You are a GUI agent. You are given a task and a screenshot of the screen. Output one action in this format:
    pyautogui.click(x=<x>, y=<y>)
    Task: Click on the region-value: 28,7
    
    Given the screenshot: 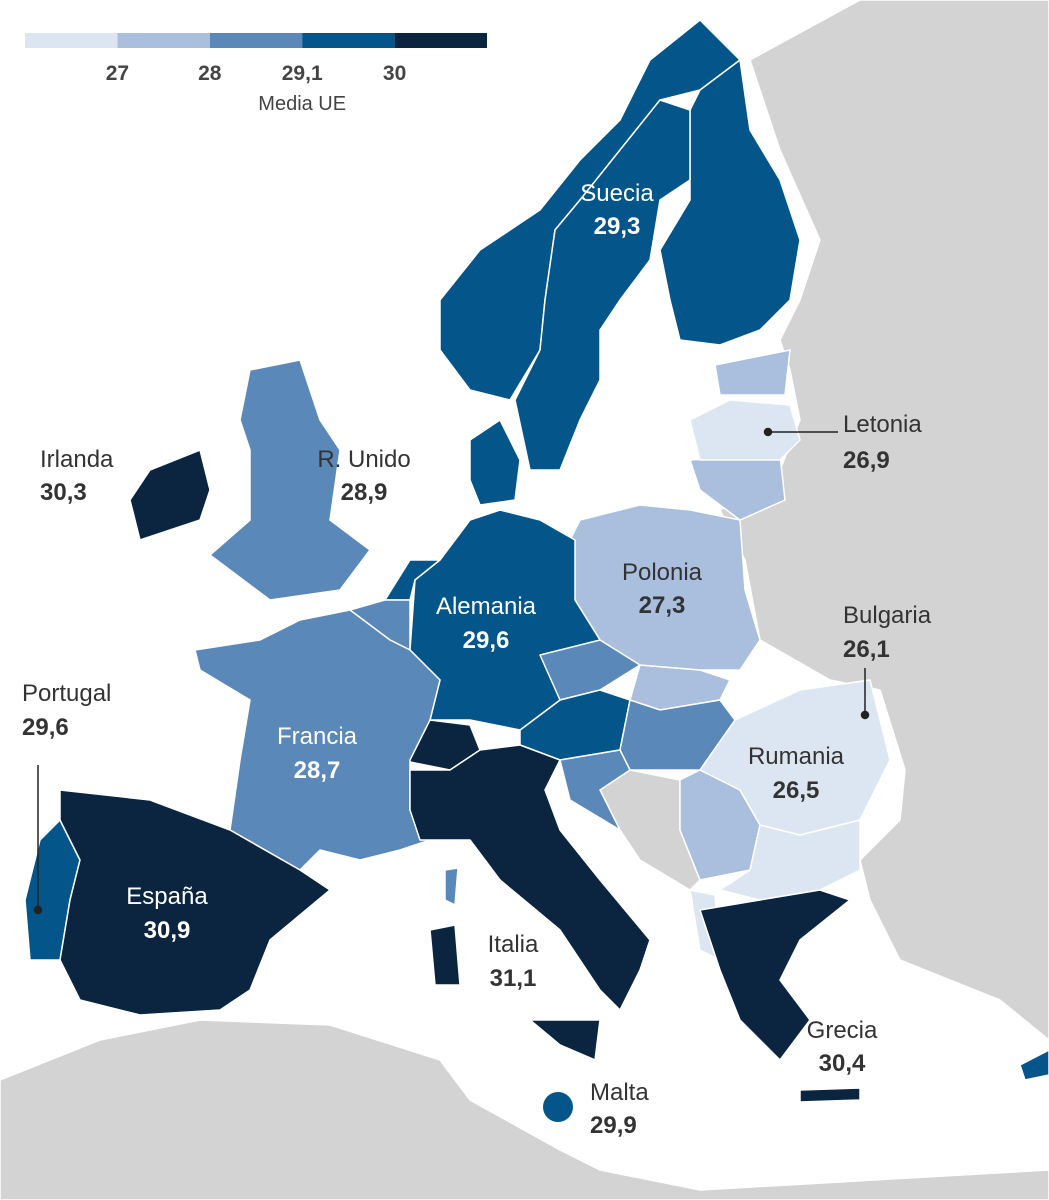 What is the action you would take?
    pyautogui.click(x=317, y=770)
    